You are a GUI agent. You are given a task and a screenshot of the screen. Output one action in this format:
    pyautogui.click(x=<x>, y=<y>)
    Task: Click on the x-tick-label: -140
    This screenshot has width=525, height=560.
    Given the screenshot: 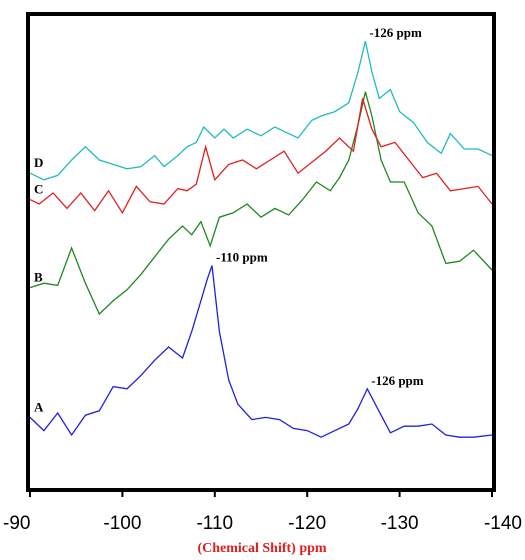 What is the action you would take?
    pyautogui.click(x=503, y=523)
    